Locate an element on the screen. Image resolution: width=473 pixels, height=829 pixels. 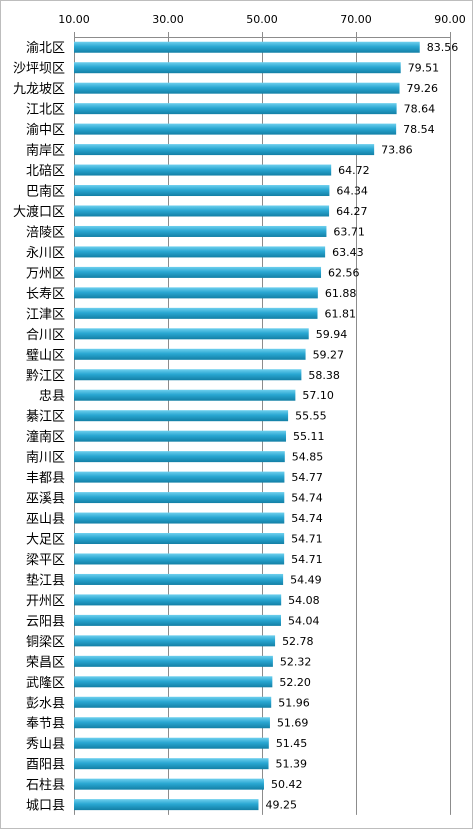
category-label: 璧山区 is located at coordinates (45, 355).